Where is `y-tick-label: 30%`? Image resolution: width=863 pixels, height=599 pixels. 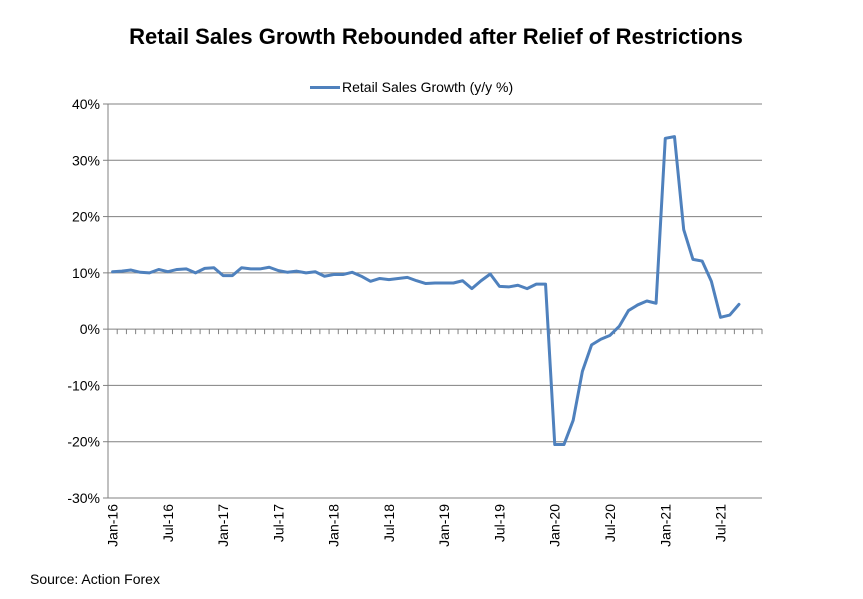 y-tick-label: 30% is located at coordinates (86, 160).